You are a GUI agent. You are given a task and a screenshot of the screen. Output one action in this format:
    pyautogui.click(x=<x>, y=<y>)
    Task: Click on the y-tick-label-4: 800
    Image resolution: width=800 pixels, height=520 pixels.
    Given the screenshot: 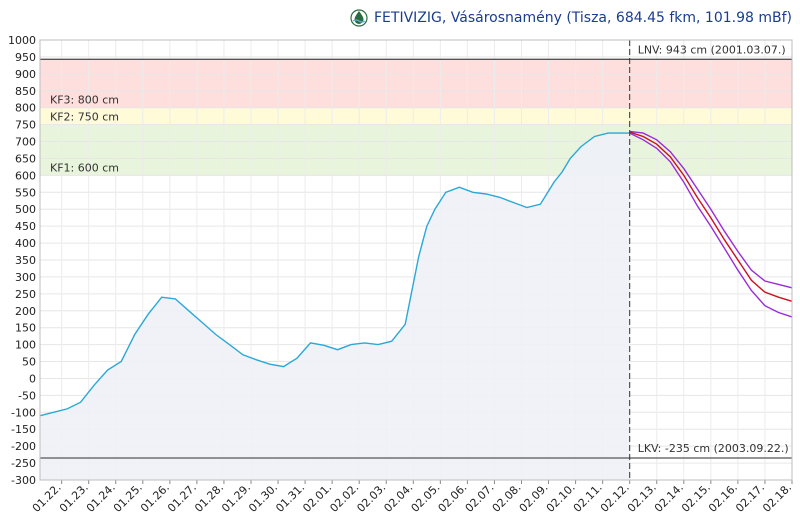 What is the action you would take?
    pyautogui.click(x=25, y=108)
    